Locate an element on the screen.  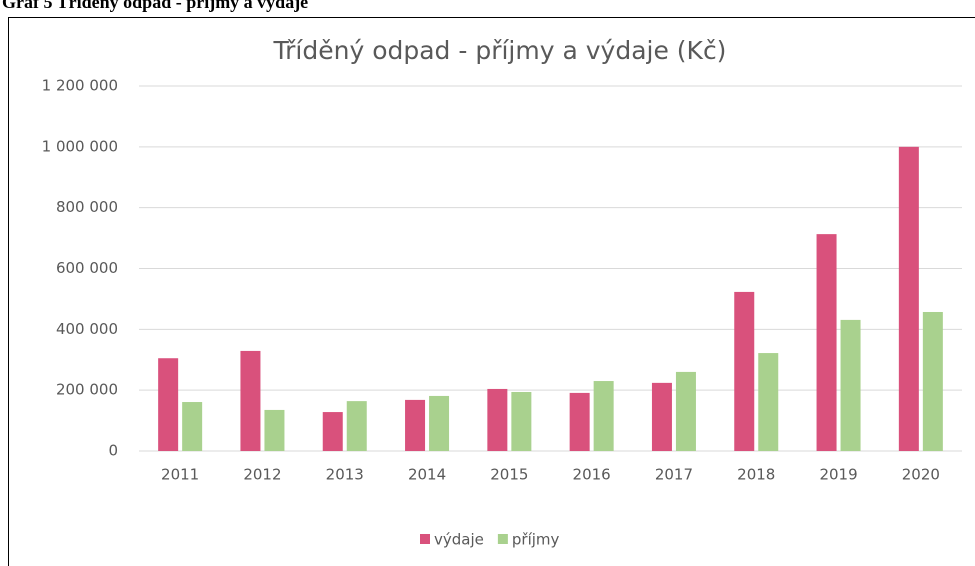
y-tick-label: 600 000 is located at coordinates (87, 268).